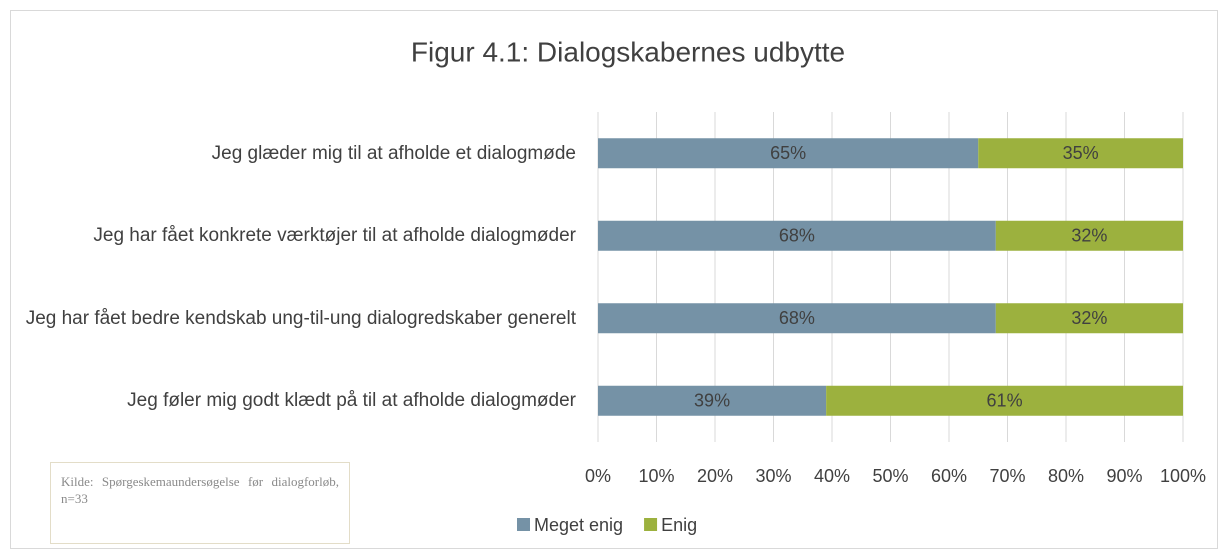 This screenshot has height=556, width=1228. What do you see at coordinates (1066, 476) in the screenshot?
I see `x-tick-label: 80%` at bounding box center [1066, 476].